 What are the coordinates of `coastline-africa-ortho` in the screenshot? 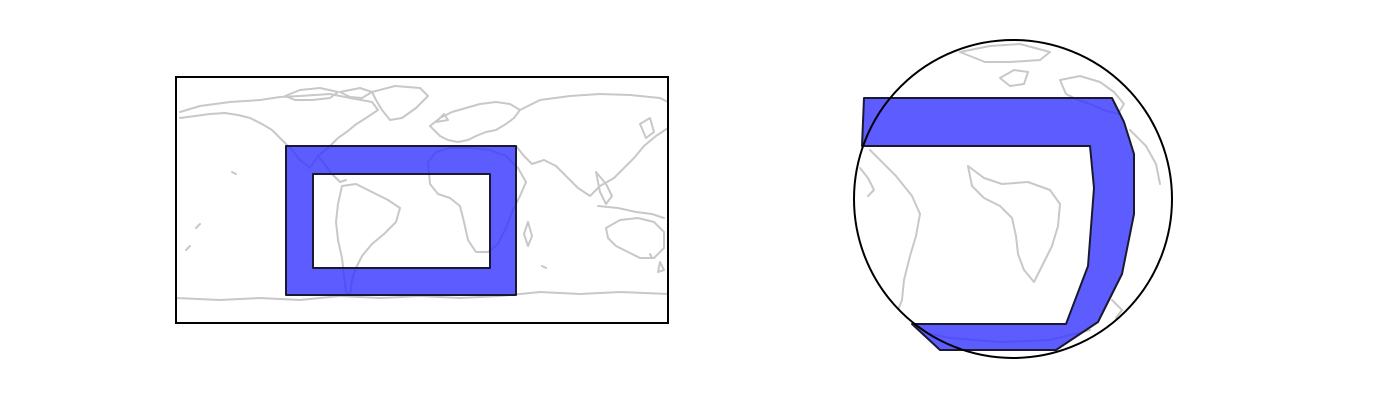 It's located at (1014, 224).